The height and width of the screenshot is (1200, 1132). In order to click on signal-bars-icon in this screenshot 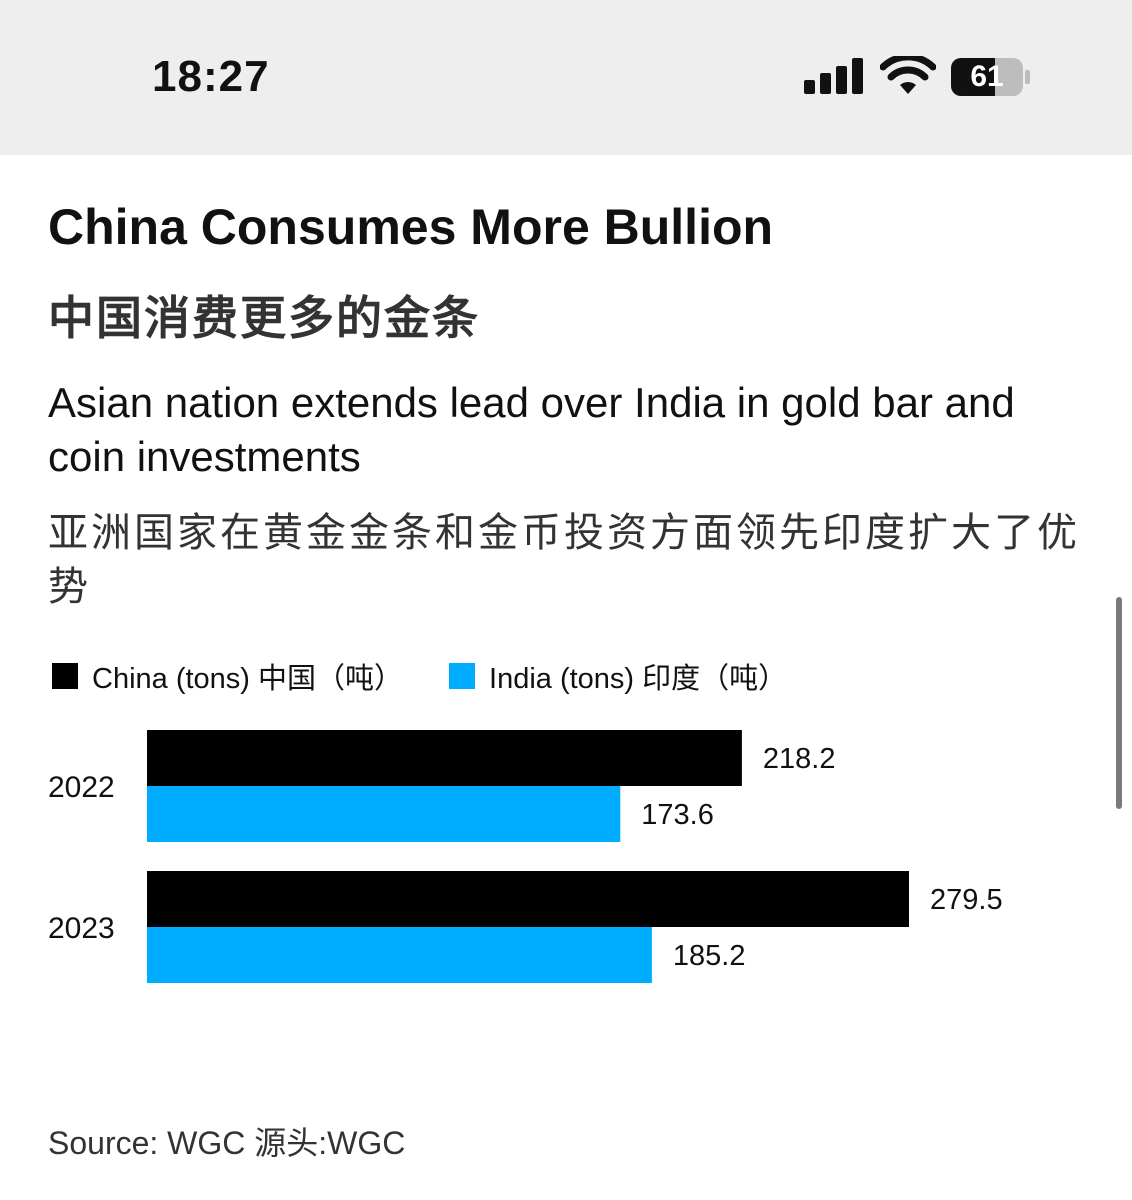, I will do `click(833, 76)`.